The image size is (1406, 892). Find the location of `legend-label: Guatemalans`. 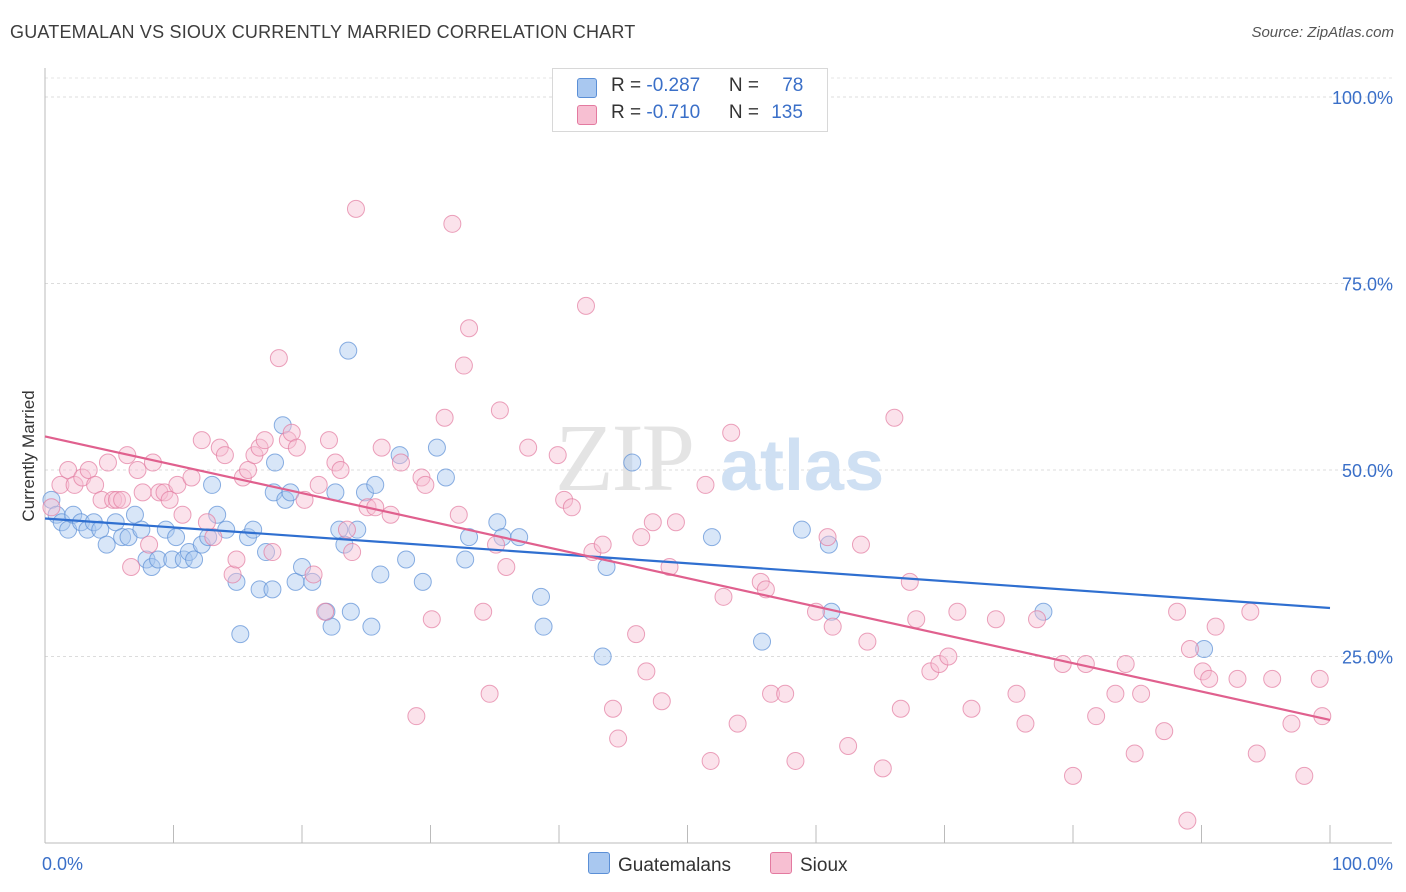

legend-label: Guatemalans is located at coordinates (675, 865).